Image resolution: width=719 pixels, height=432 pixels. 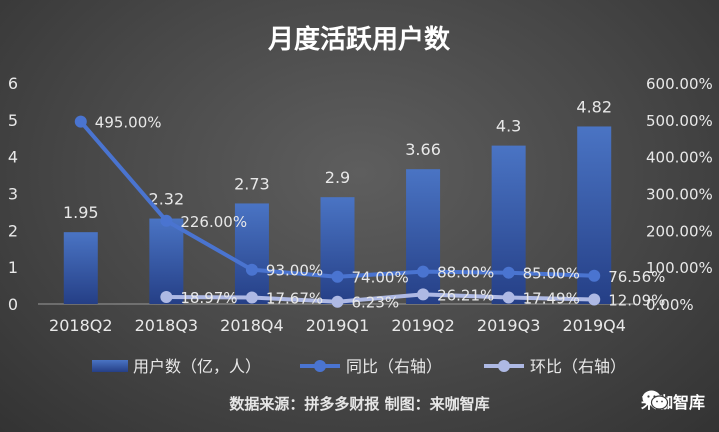 What do you see at coordinates (110, 366) in the screenshot?
I see `legend-bar-swatch` at bounding box center [110, 366].